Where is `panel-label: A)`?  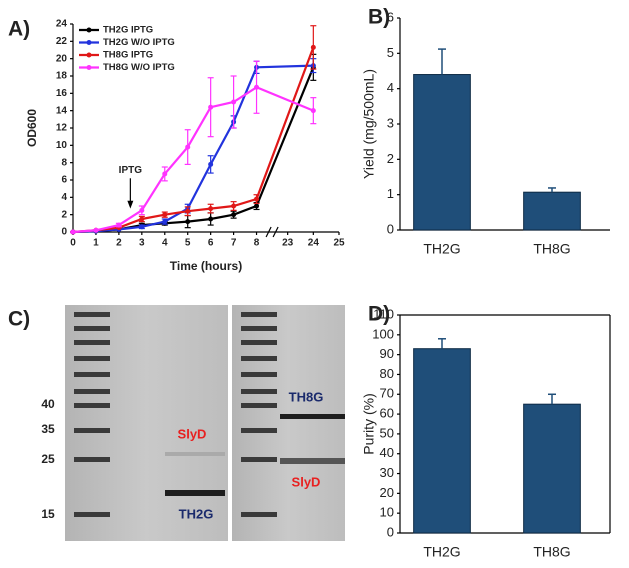
panel-label: A) is located at coordinates (19, 29).